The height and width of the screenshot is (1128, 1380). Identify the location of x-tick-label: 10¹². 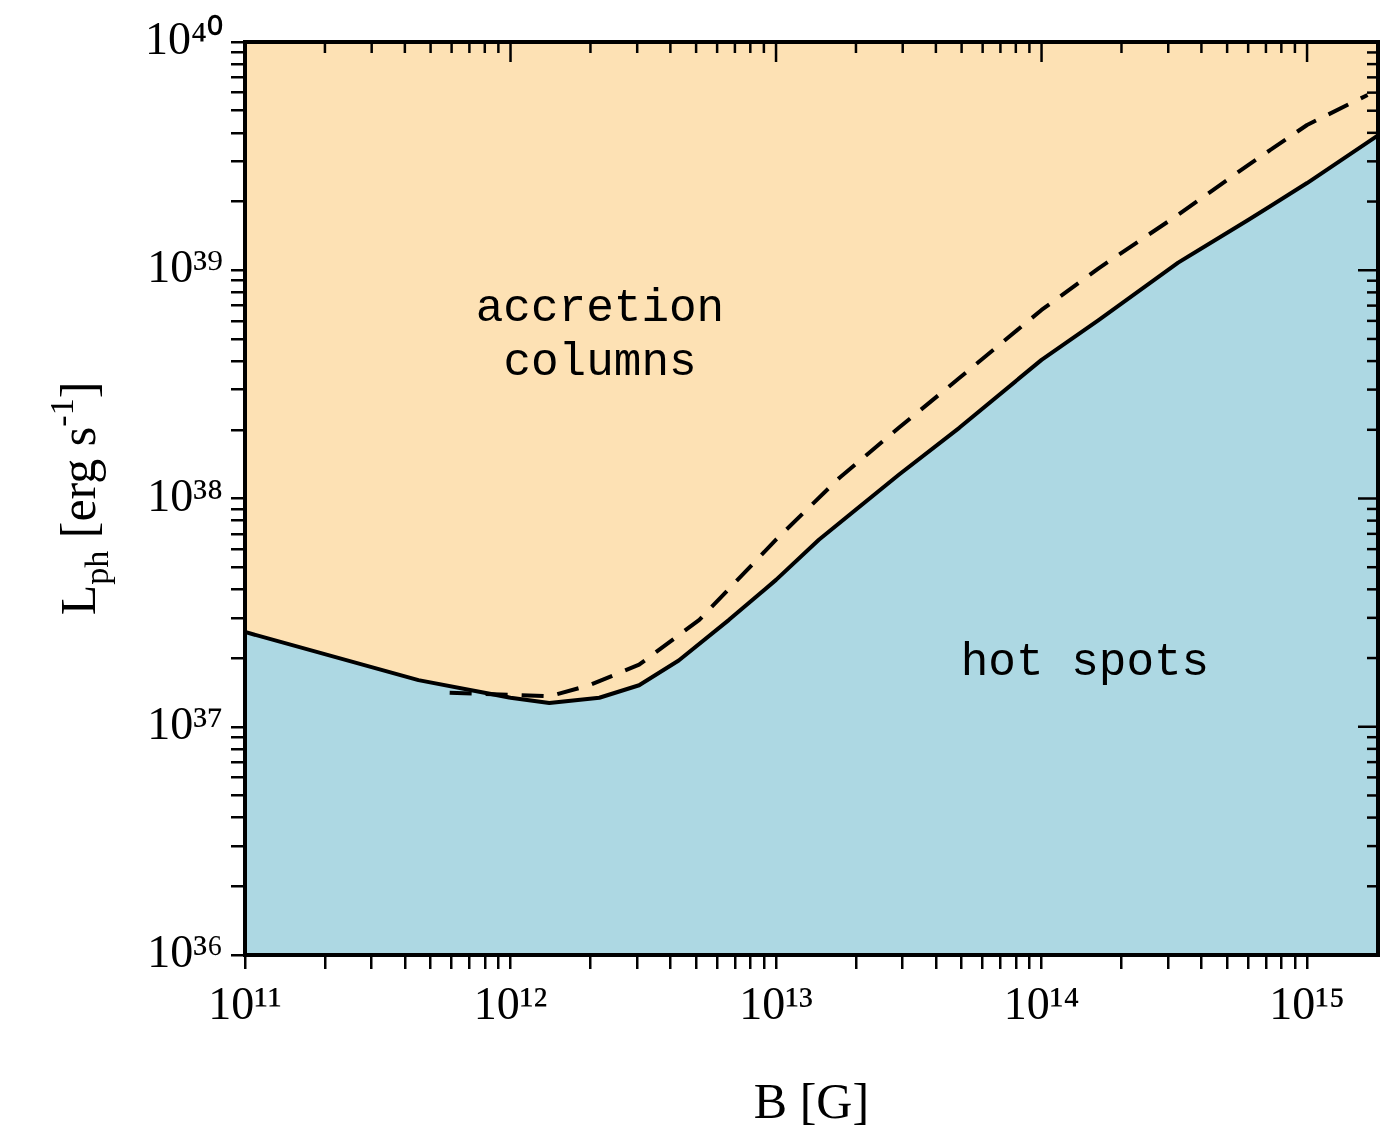
(510, 1003).